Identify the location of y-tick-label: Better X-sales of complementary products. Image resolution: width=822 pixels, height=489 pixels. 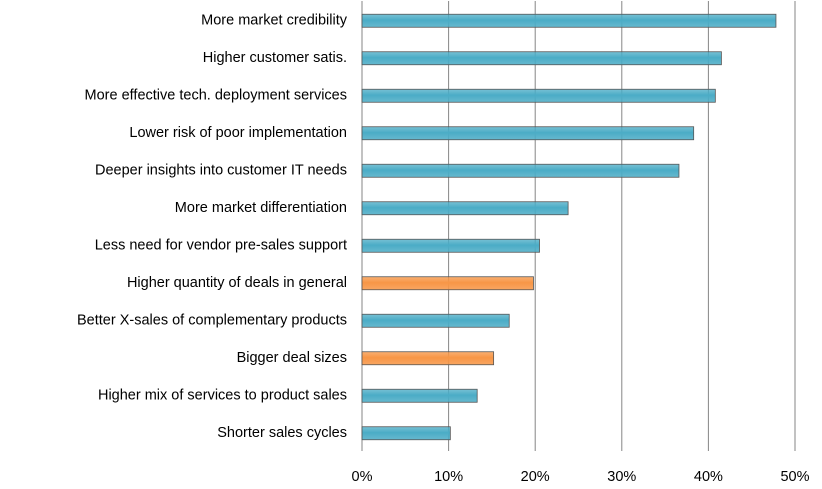
(212, 321).